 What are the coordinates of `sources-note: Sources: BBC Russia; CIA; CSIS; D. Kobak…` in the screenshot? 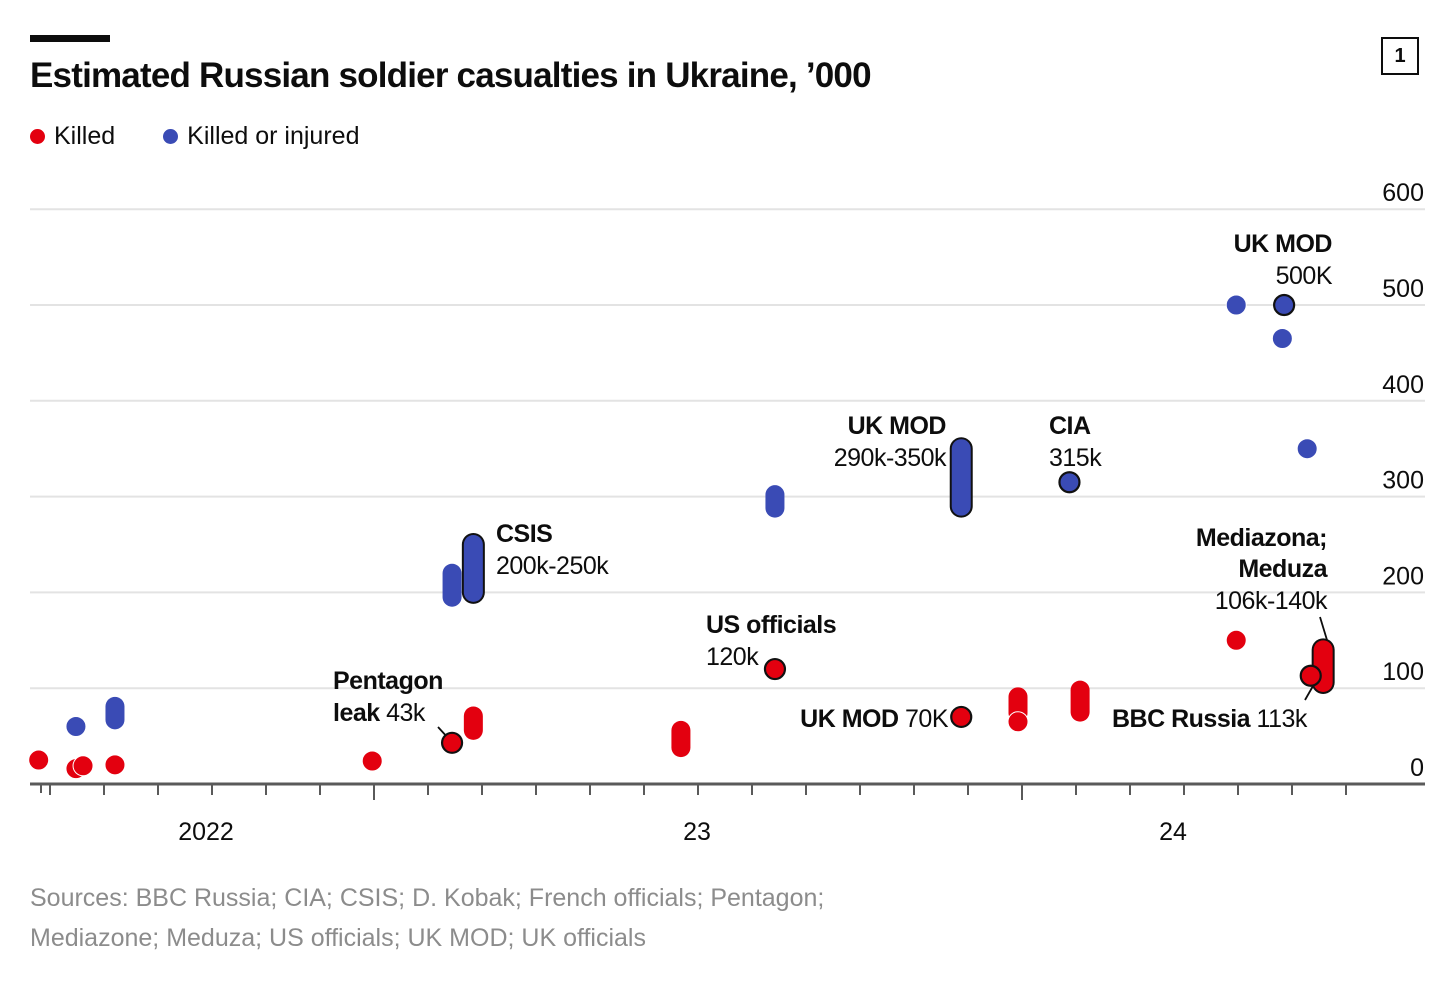 It's located at (480, 918).